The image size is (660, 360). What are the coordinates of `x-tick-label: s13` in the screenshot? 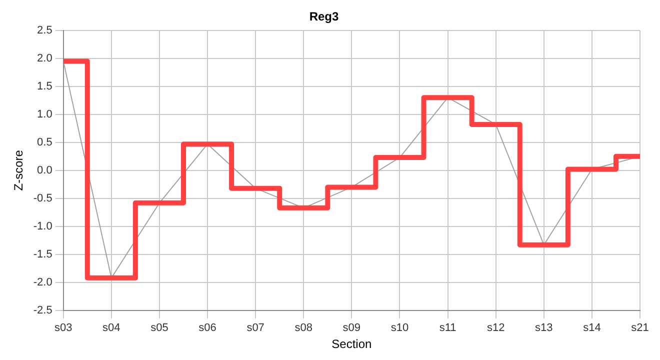 It's located at (544, 328).